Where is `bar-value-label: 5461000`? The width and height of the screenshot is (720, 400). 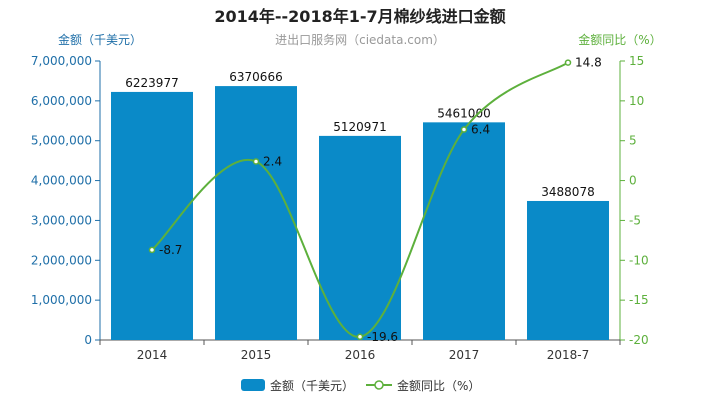
bar-value-label: 5461000 is located at coordinates (463, 113).